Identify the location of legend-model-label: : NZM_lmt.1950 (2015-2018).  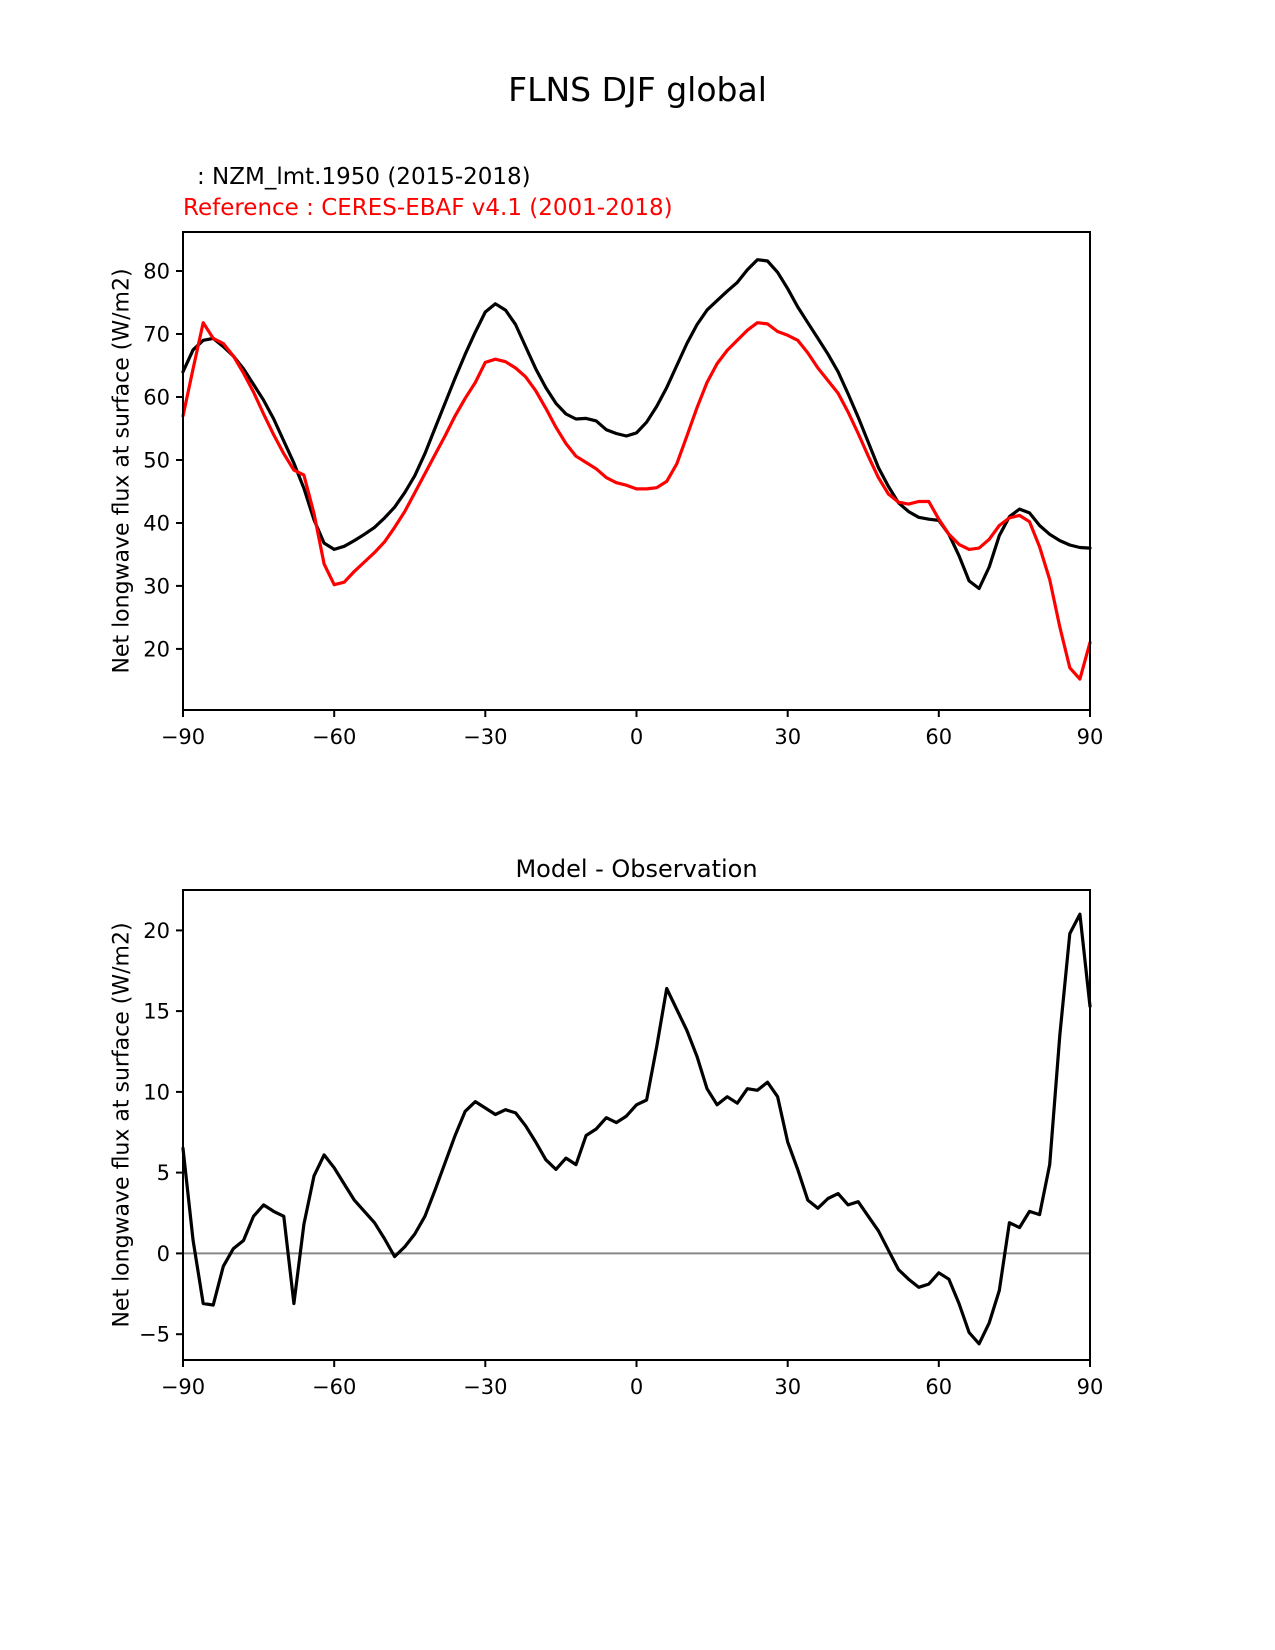
(364, 177).